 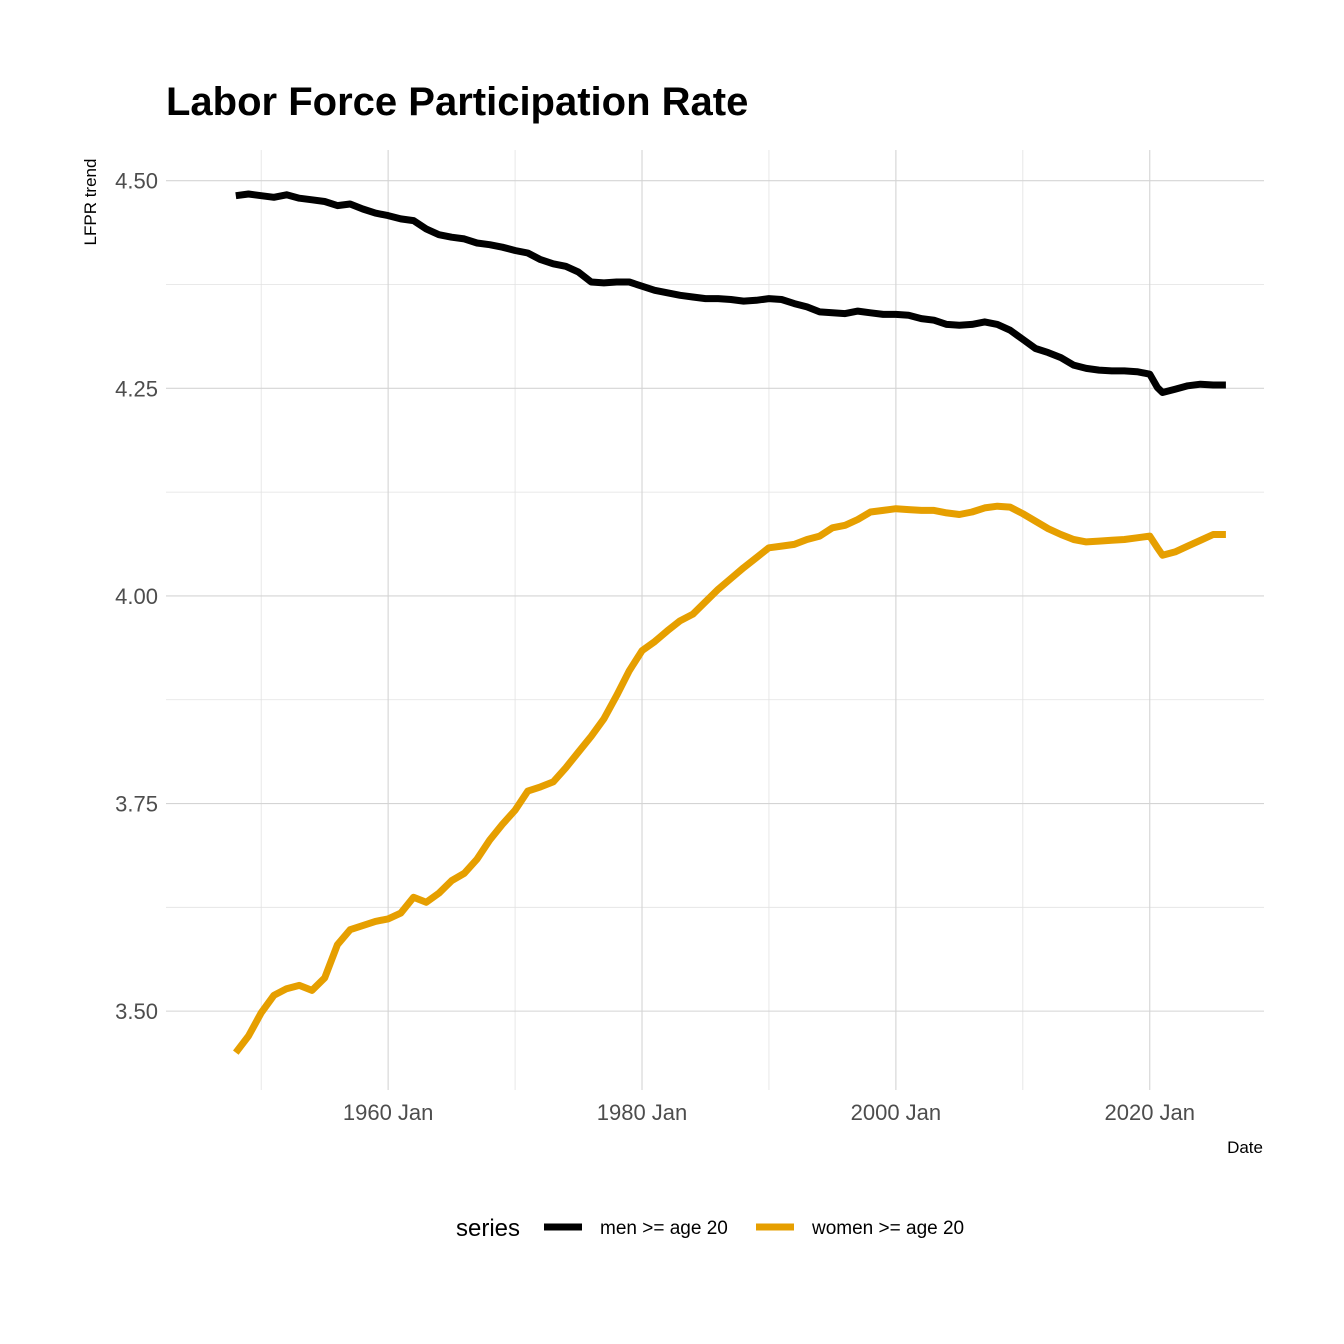 What do you see at coordinates (1149, 1112) in the screenshot?
I see `x-tick-label: 2020 Jan` at bounding box center [1149, 1112].